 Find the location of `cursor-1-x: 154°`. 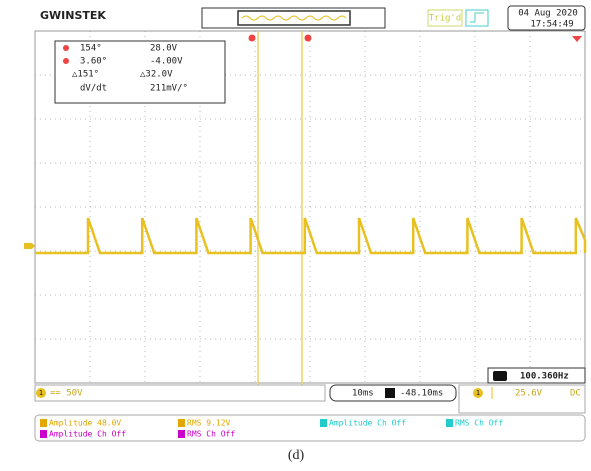

cursor-1-x: 154° is located at coordinates (91, 49).